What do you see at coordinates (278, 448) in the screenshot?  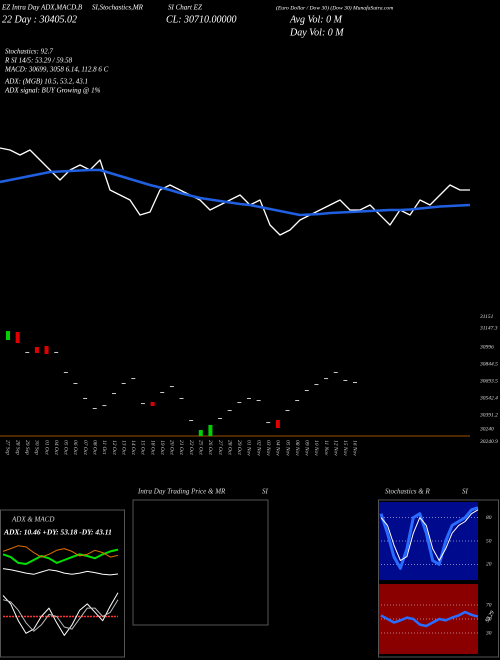 I see `x-tick-label: 04 Nov` at bounding box center [278, 448].